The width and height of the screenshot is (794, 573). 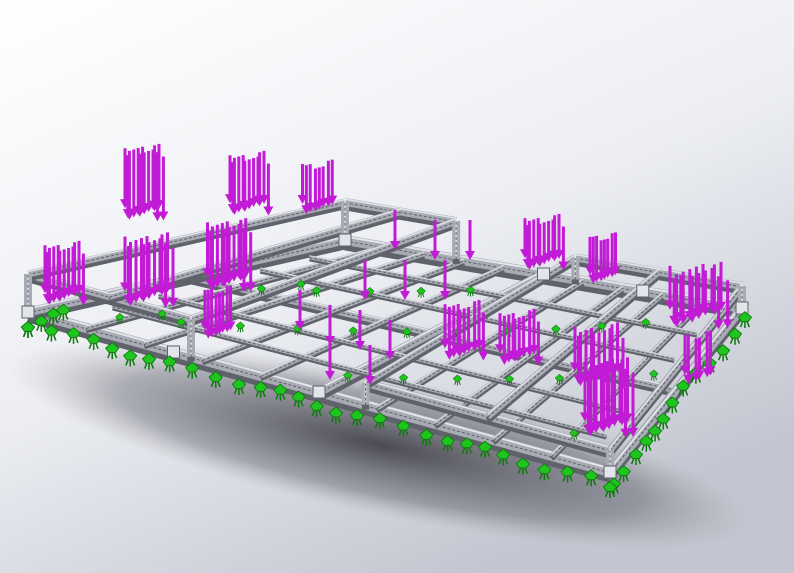 I want to click on right-raised-box-cross, so click(x=573, y=346).